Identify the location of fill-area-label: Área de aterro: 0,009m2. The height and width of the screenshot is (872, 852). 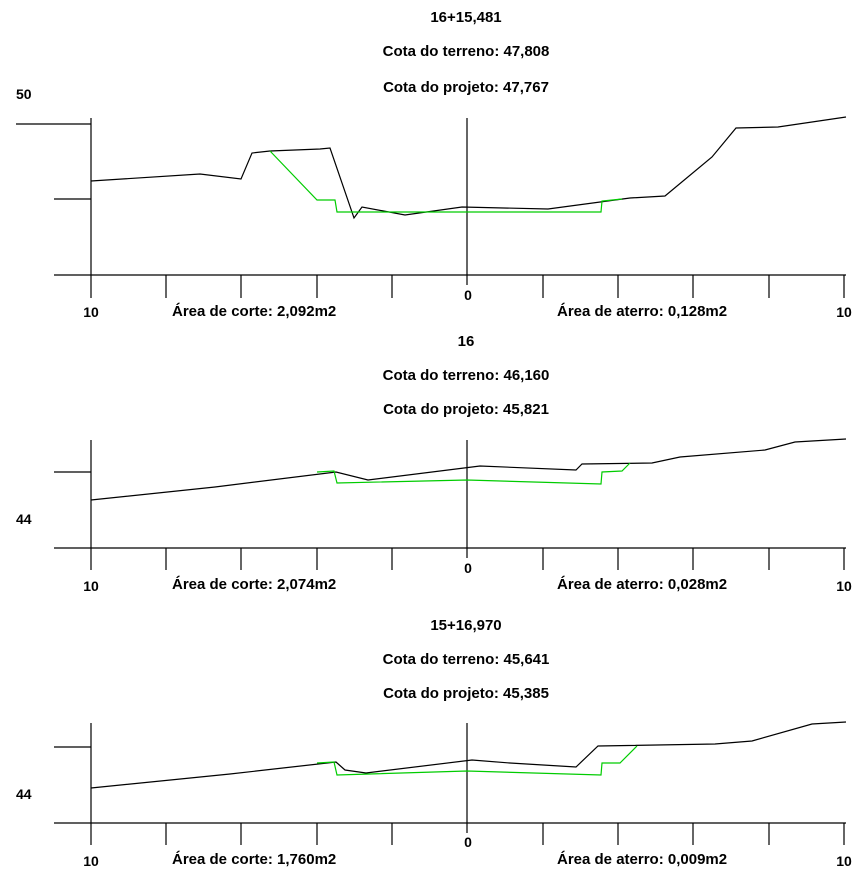
(642, 859).